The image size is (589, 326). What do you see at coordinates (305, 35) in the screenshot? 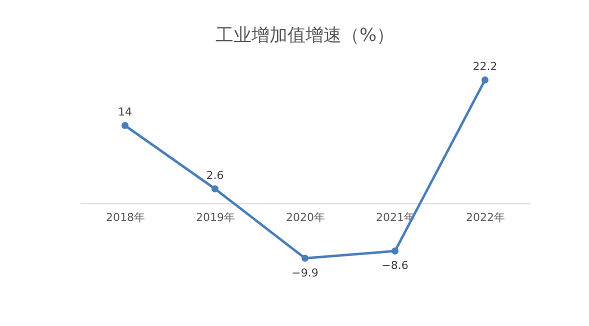
I see `chart-title: 工业增加值增速（%）` at bounding box center [305, 35].